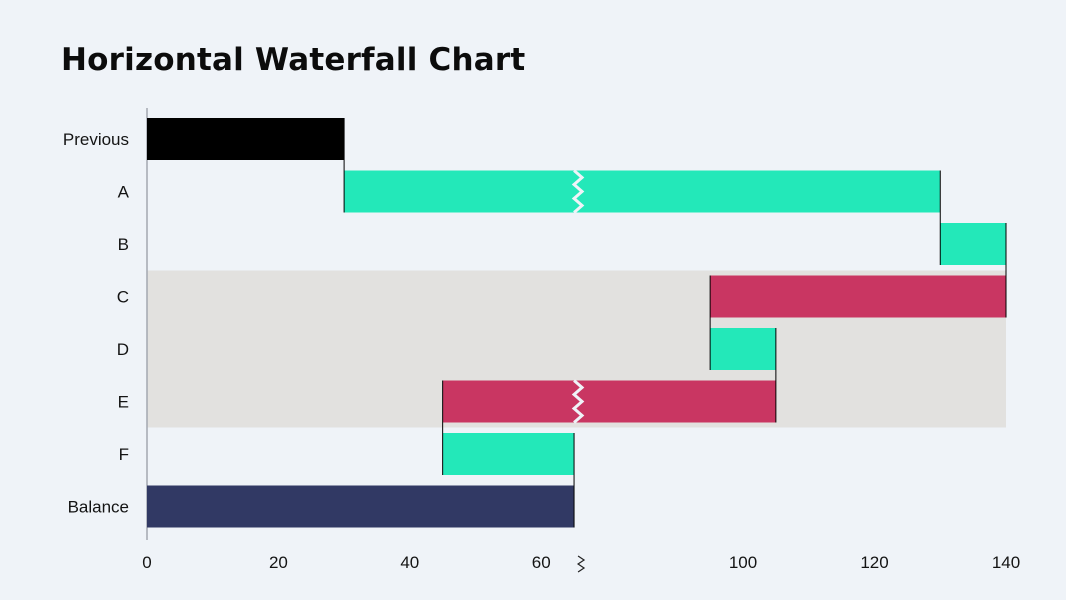  What do you see at coordinates (123, 402) in the screenshot?
I see `category-label: E` at bounding box center [123, 402].